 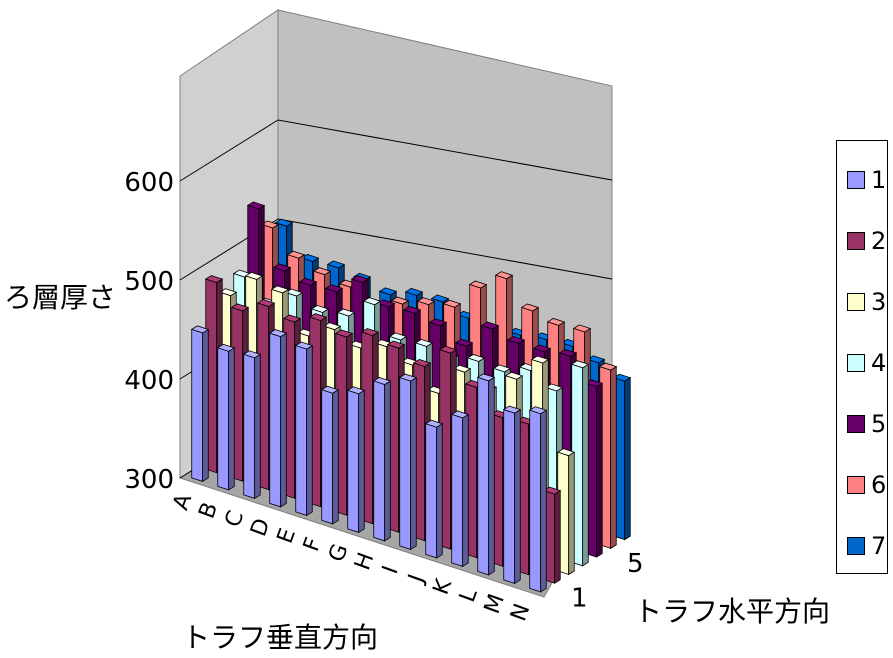 What do you see at coordinates (879, 546) in the screenshot?
I see `legend-label: 7` at bounding box center [879, 546].